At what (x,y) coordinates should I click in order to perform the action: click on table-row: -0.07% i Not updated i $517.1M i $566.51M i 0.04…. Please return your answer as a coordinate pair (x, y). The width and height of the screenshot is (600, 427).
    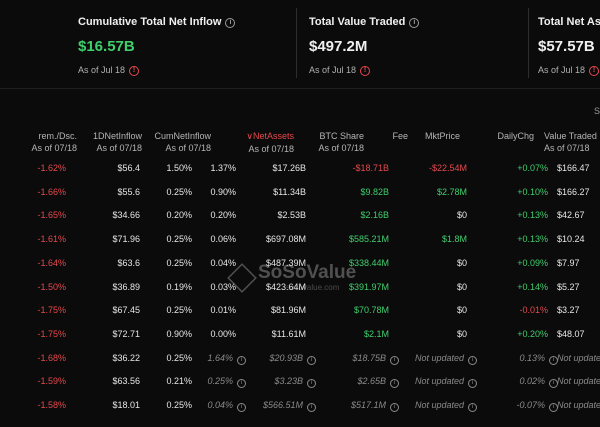
    Looking at the image, I should click on (300, 406).